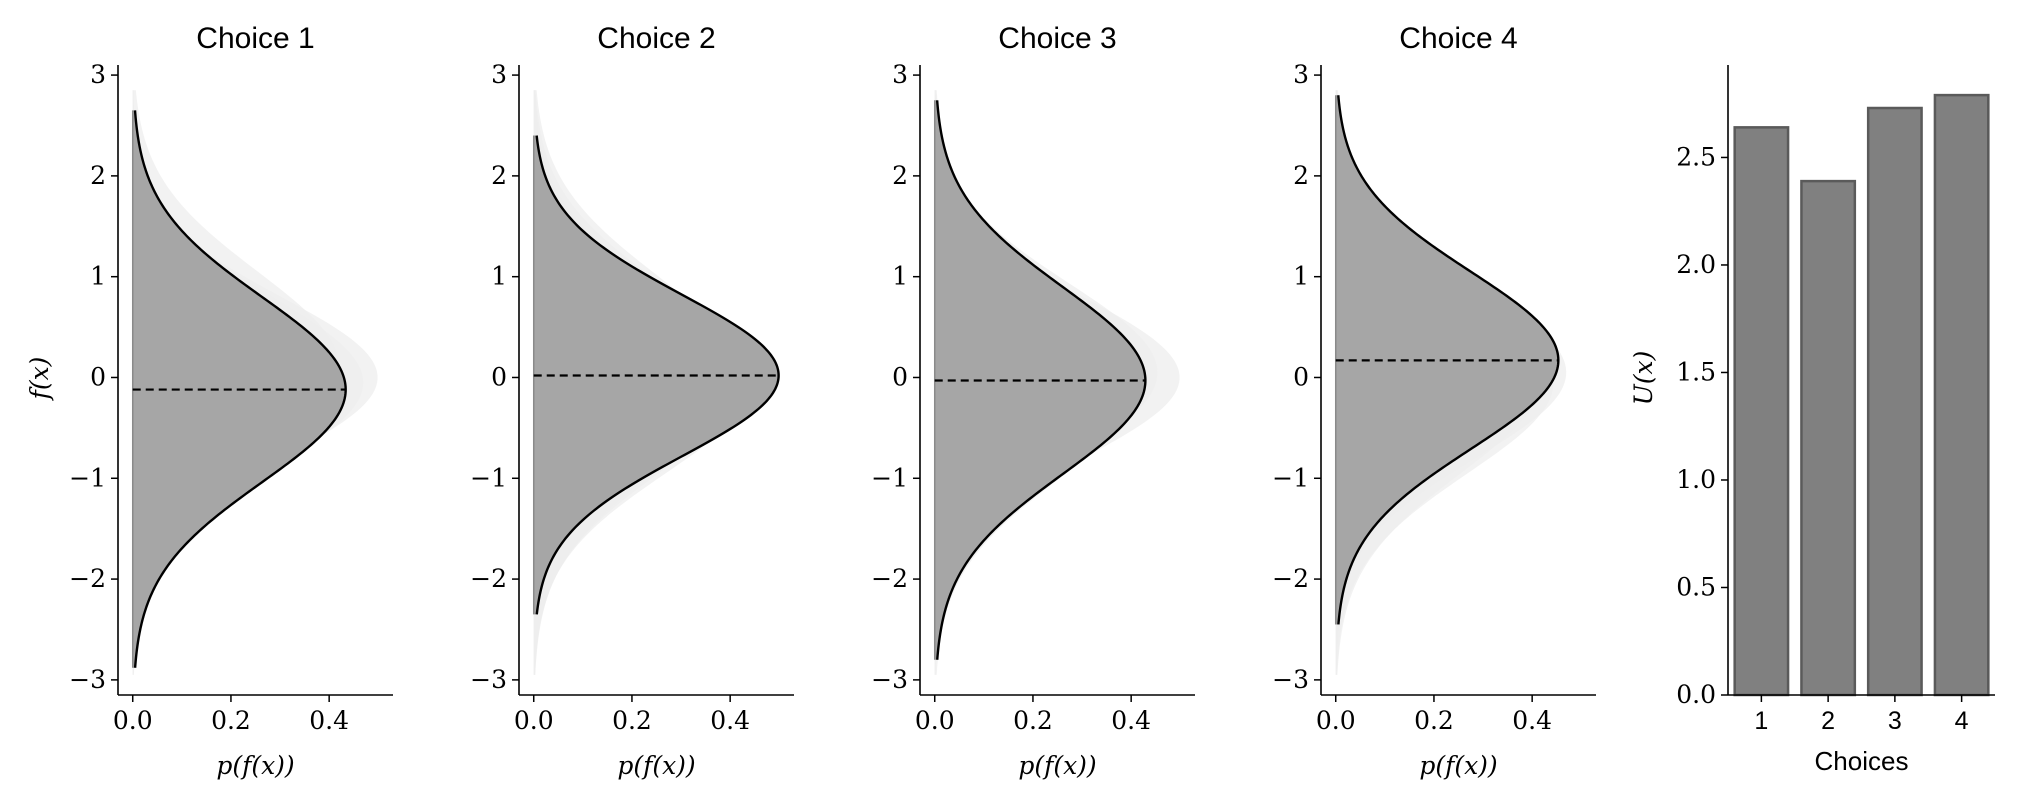 The width and height of the screenshot is (2020, 800). Describe the element at coordinates (39, 379) in the screenshot. I see `y-axis-label: f(x)` at that location.